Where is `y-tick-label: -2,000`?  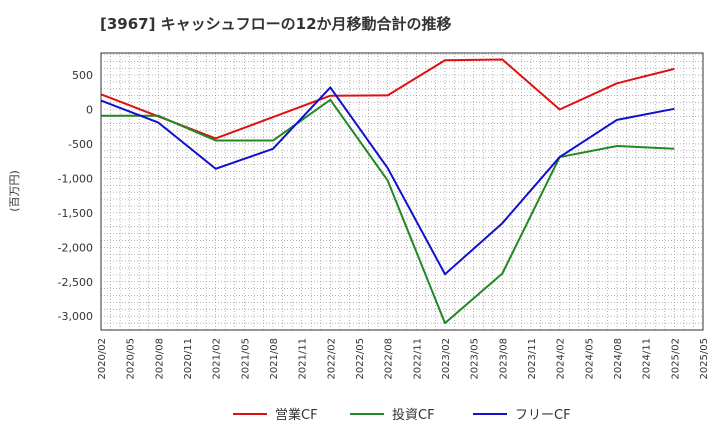 y-tick-label: -2,000 is located at coordinates (75, 247).